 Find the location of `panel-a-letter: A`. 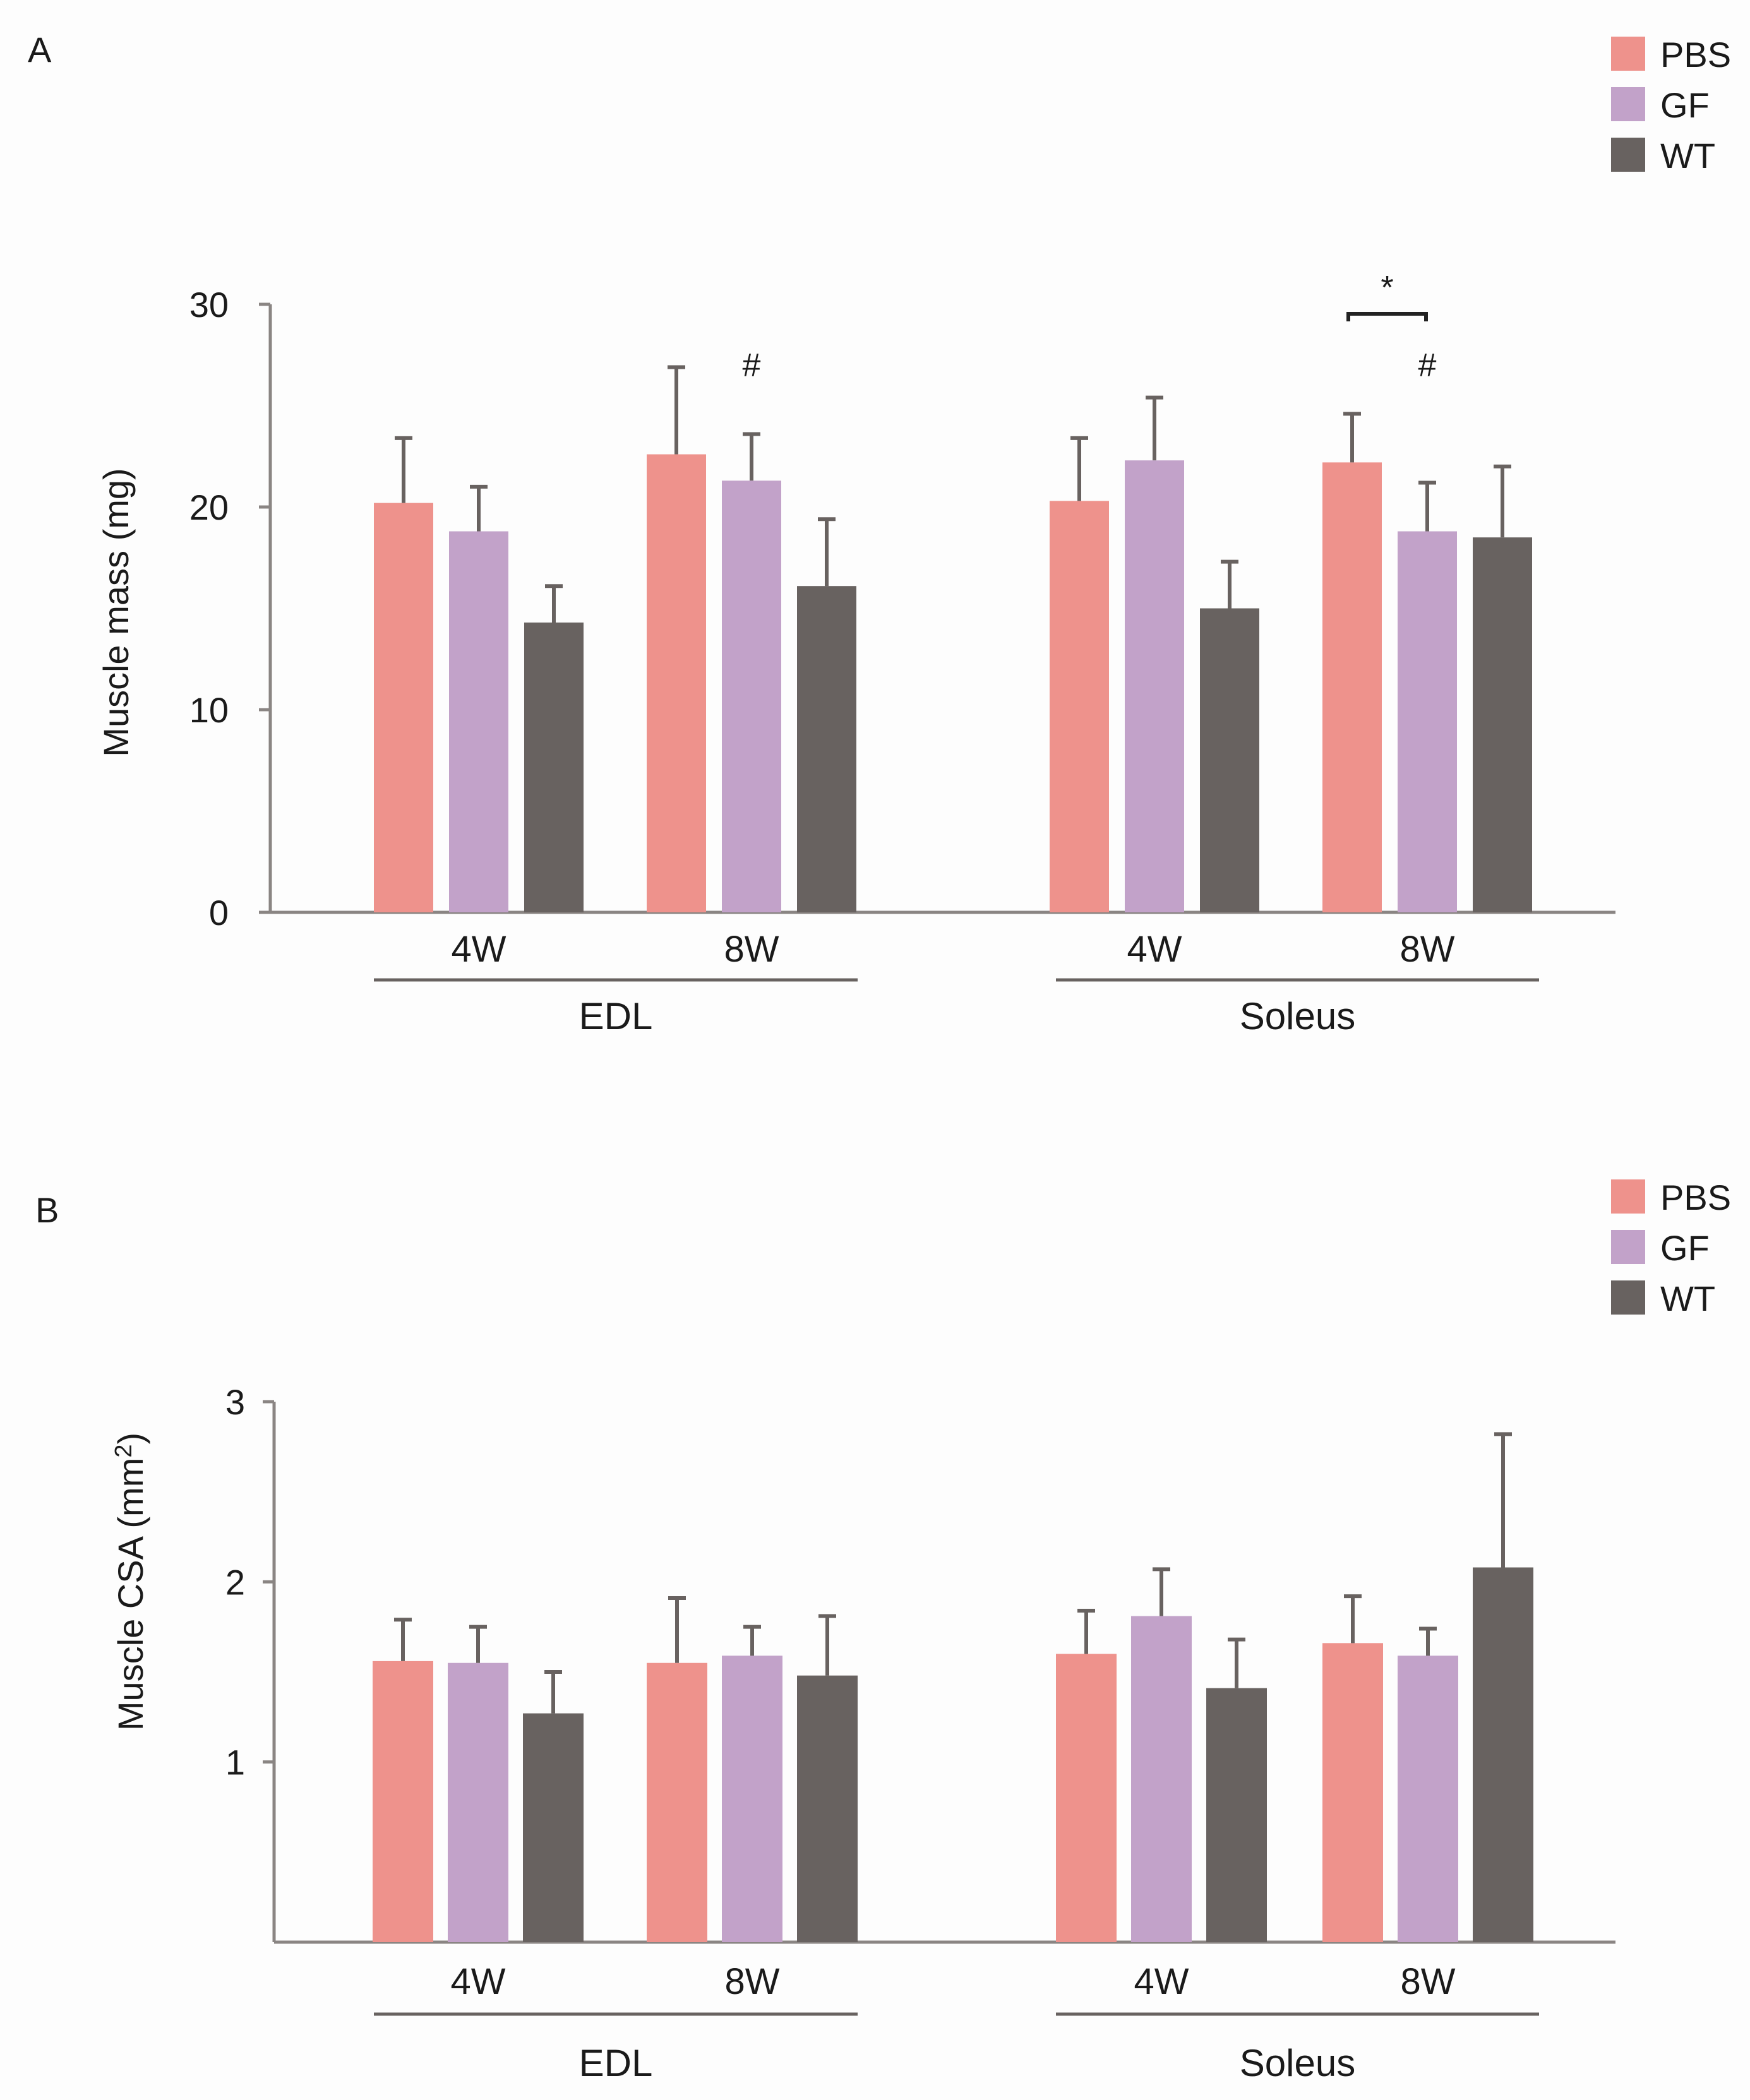

panel-a-letter: A is located at coordinates (40, 49).